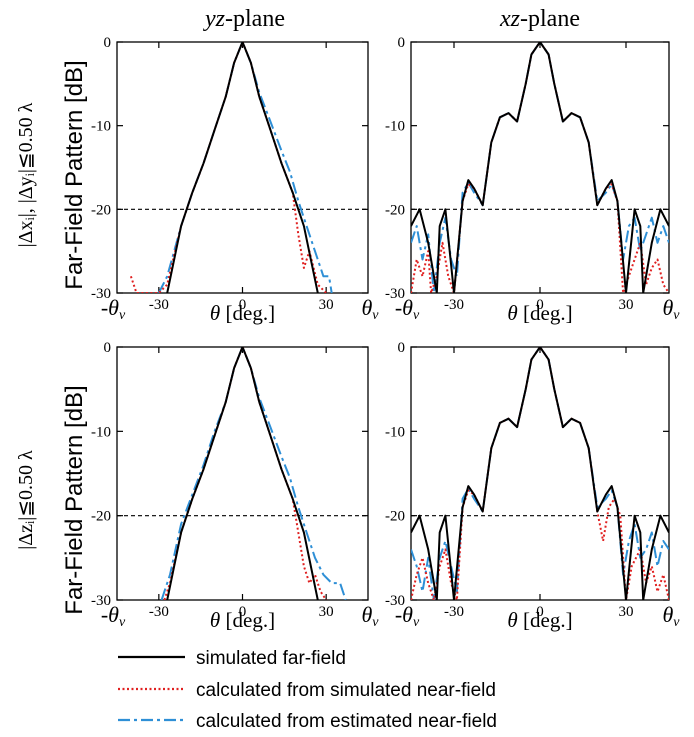 This screenshot has width=694, height=737. Describe the element at coordinates (346, 721) in the screenshot. I see `legend-label-calc-est: calculated from estimated near-field` at that location.